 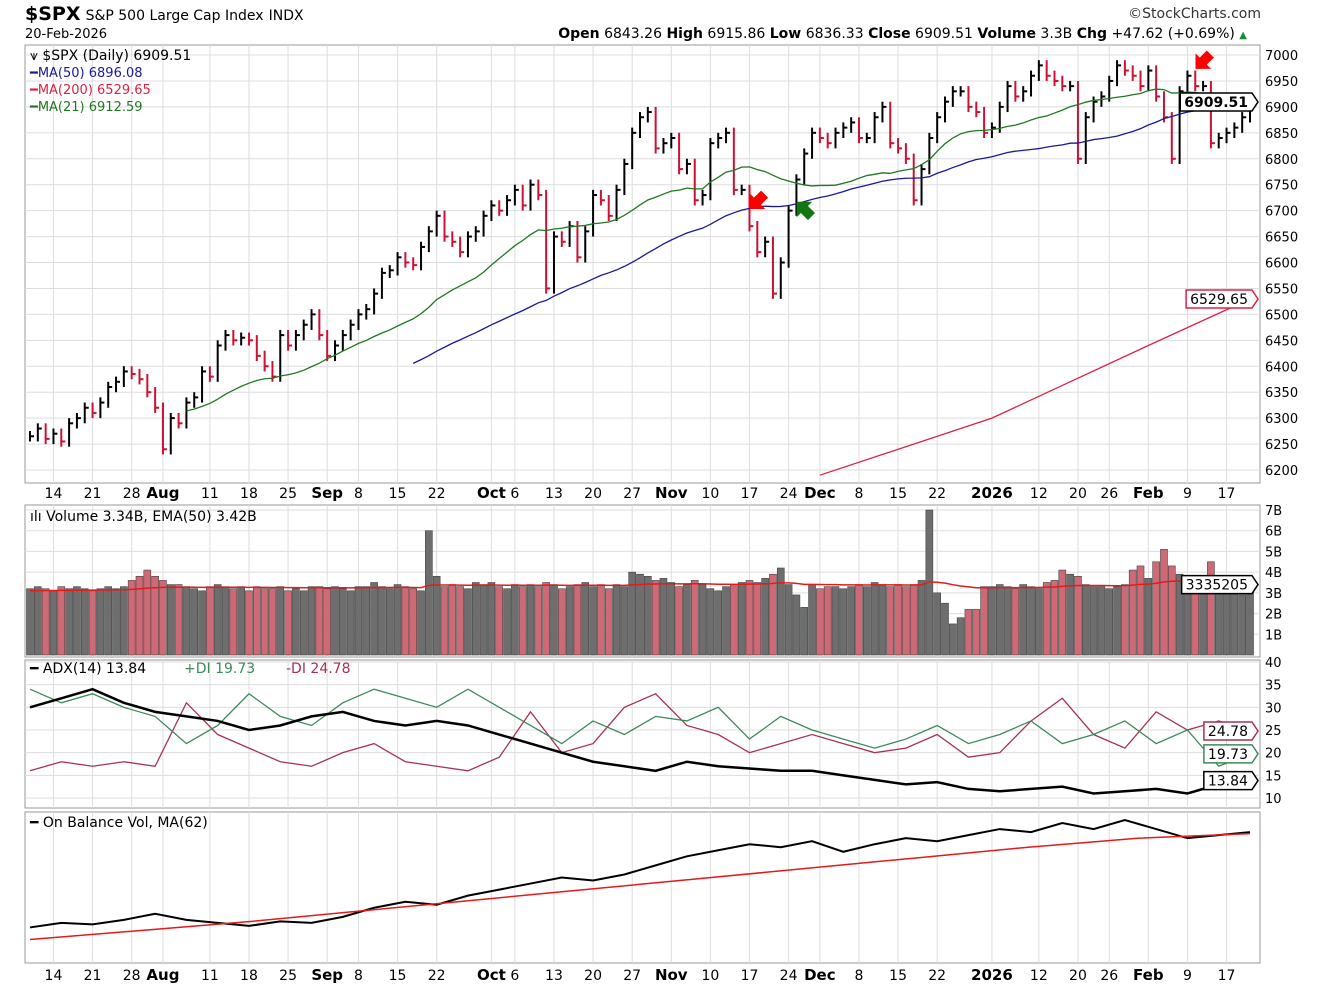 What do you see at coordinates (491, 493) in the screenshot?
I see `x-tick-label: Oct` at bounding box center [491, 493].